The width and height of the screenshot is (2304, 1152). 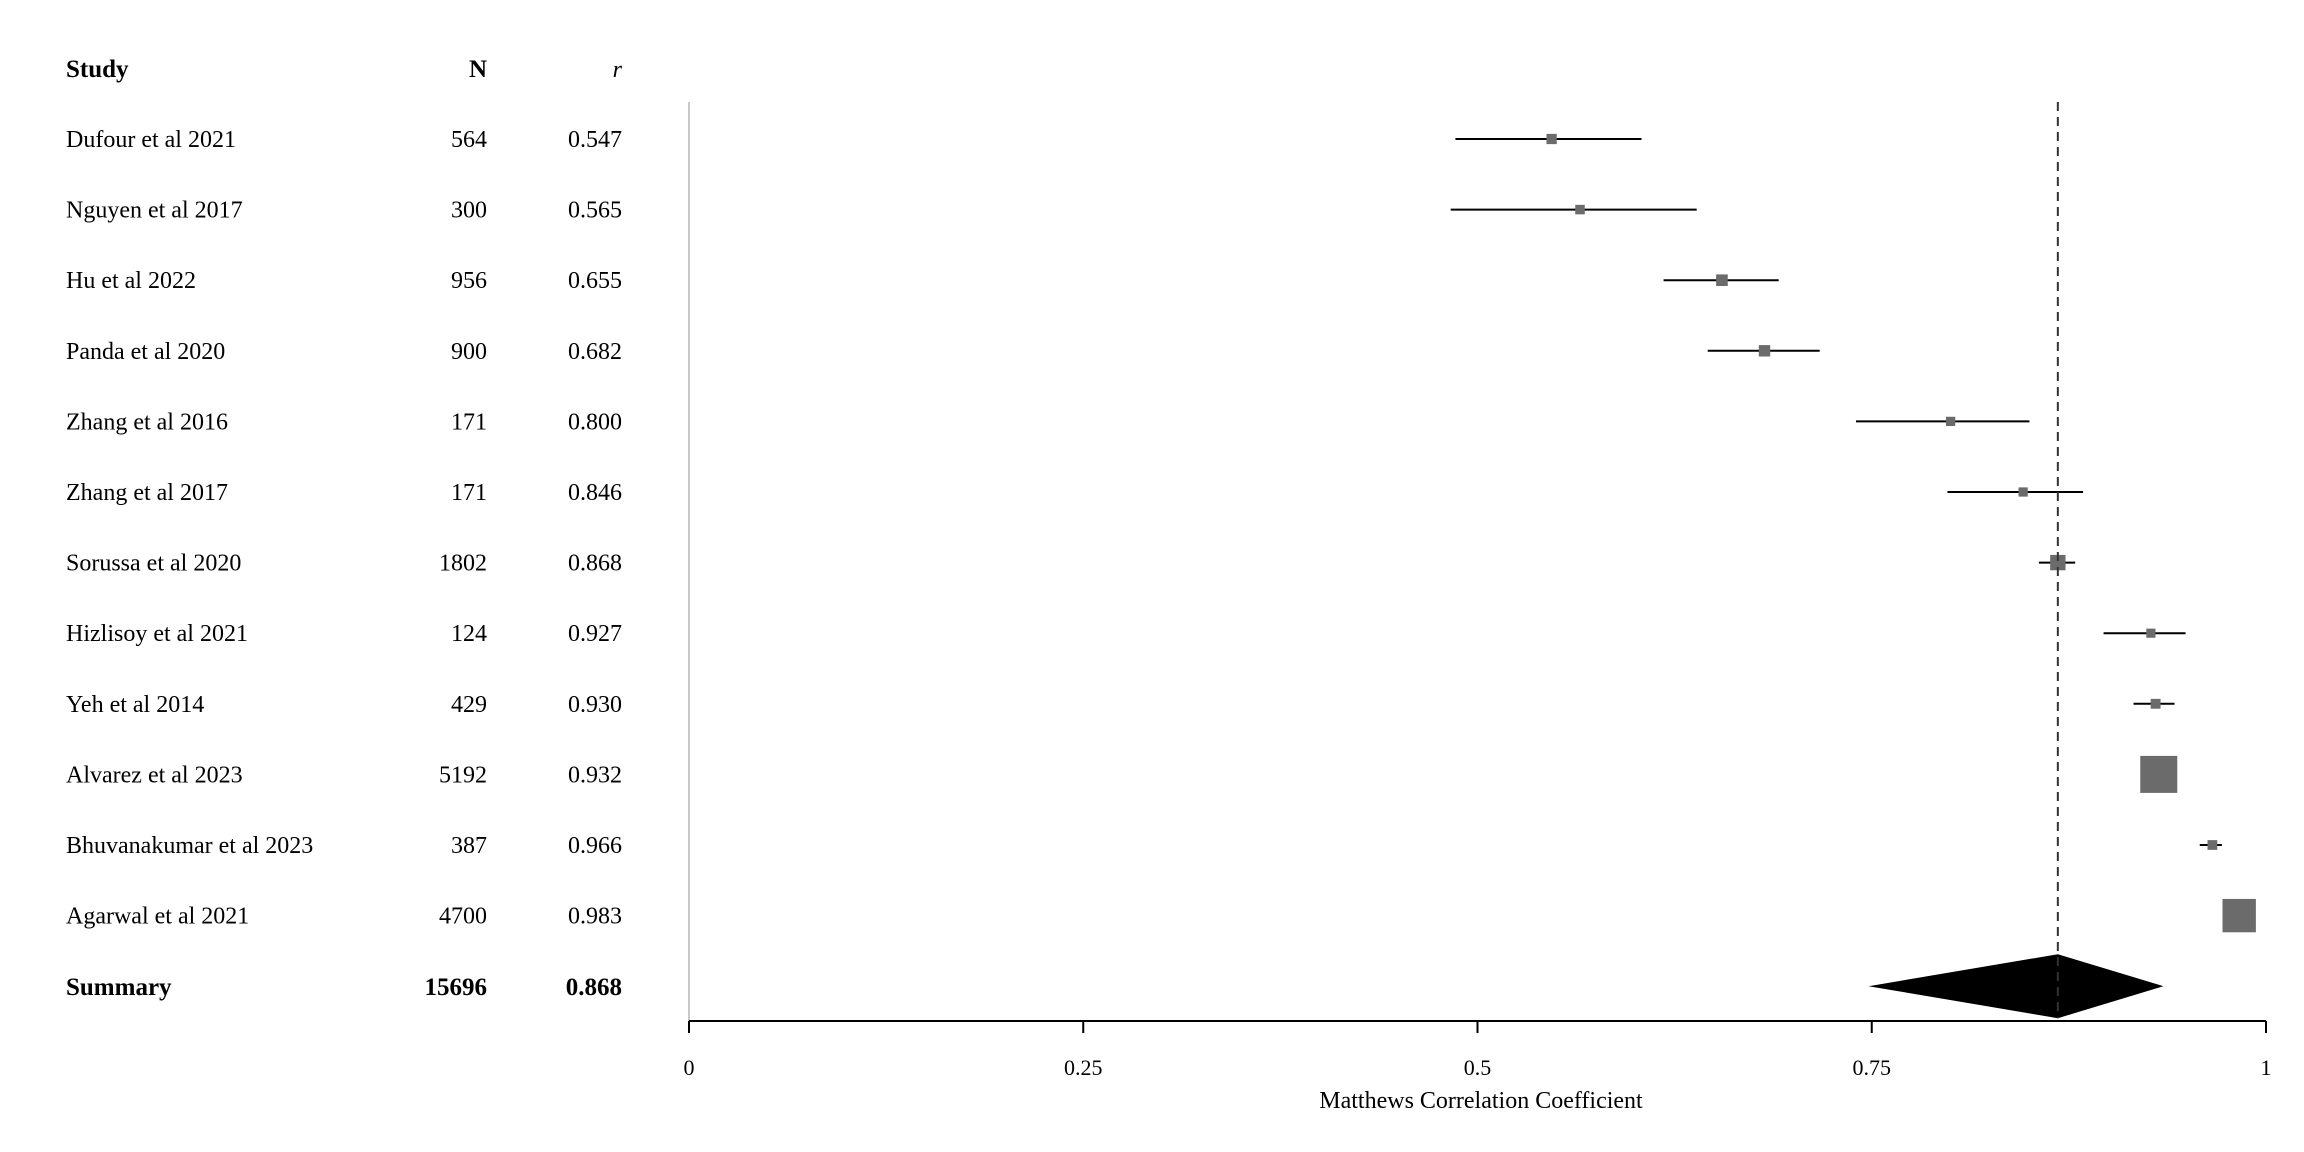 What do you see at coordinates (97, 69) in the screenshot?
I see `study-column-header: Study` at bounding box center [97, 69].